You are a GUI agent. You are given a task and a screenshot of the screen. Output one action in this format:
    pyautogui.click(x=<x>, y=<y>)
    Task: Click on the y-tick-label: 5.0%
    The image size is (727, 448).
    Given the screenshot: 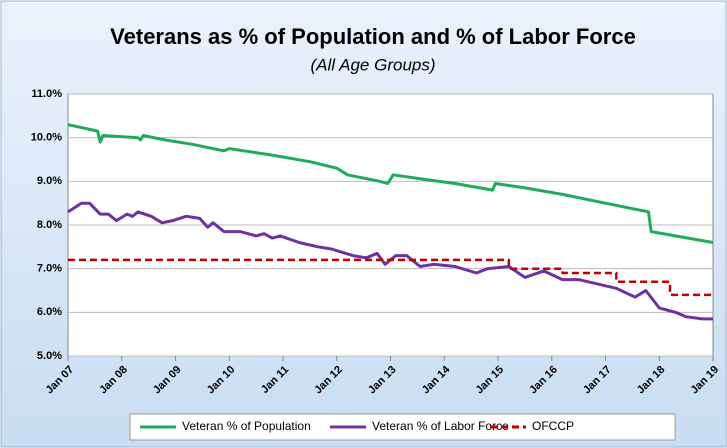 What is the action you would take?
    pyautogui.click(x=49, y=356)
    